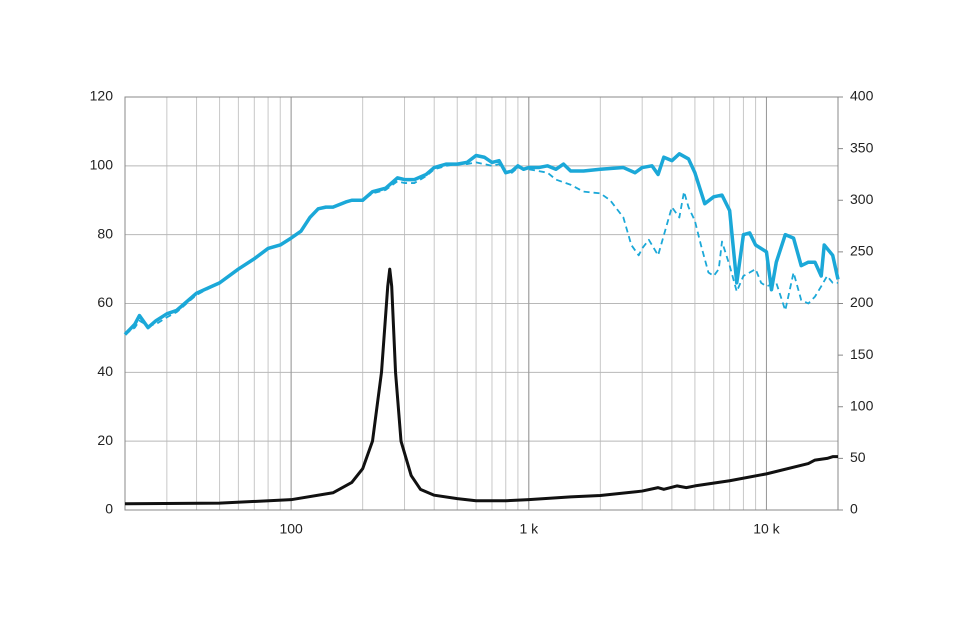 The width and height of the screenshot is (968, 629). What do you see at coordinates (105, 371) in the screenshot?
I see `y-tick-label: 40` at bounding box center [105, 371].